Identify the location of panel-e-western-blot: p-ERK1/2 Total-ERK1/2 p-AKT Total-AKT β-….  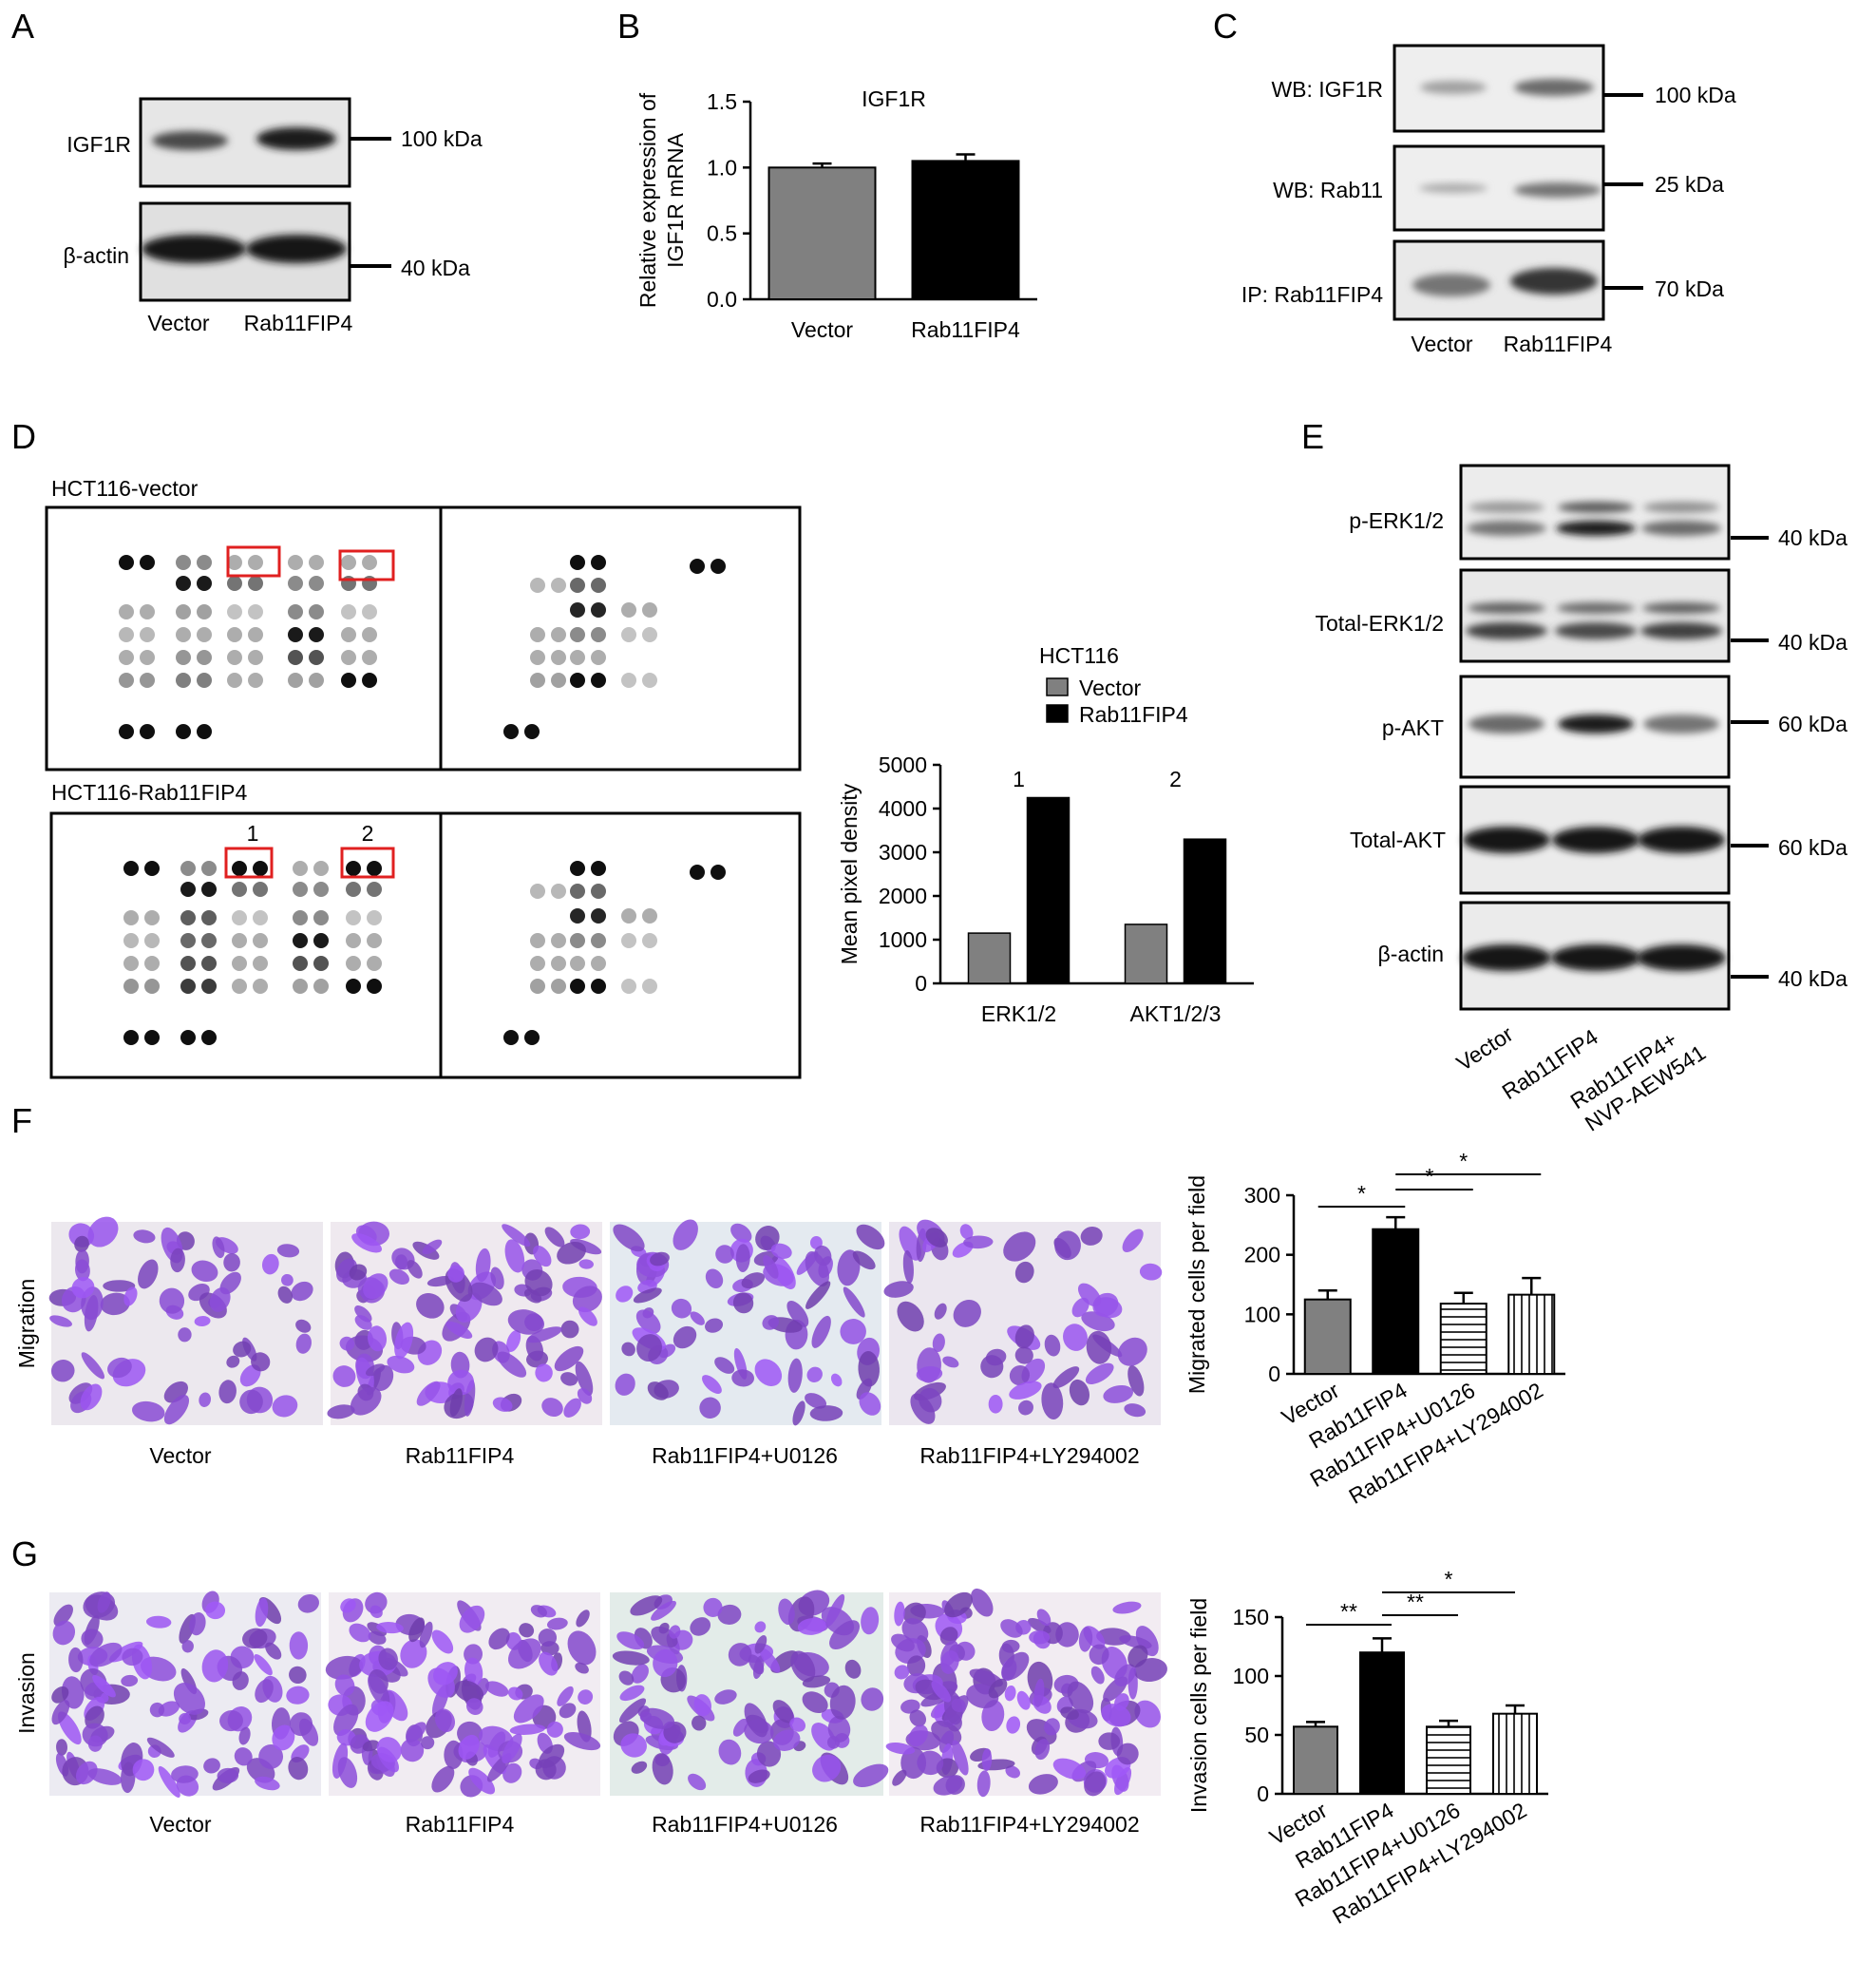
(1582, 800).